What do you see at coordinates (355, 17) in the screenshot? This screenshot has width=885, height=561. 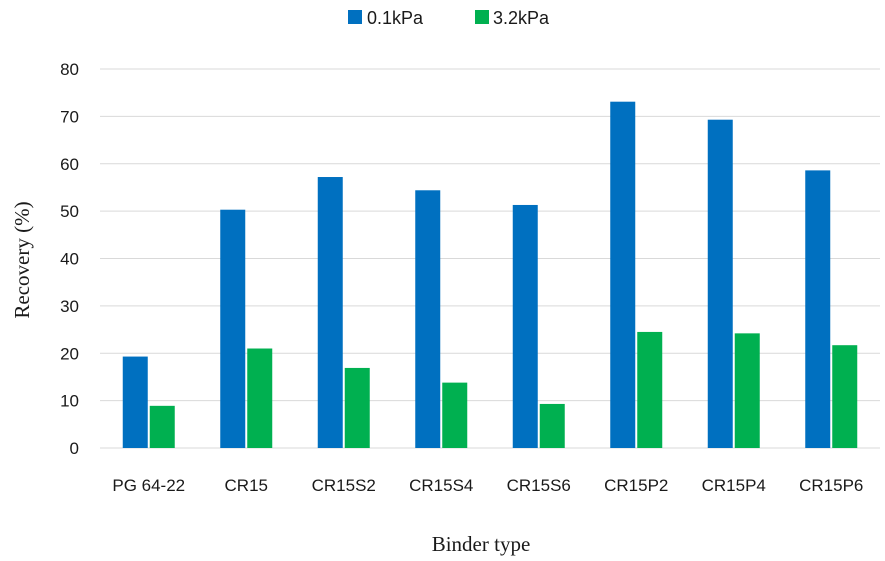 I see `legend-swatch-0-1kpa` at bounding box center [355, 17].